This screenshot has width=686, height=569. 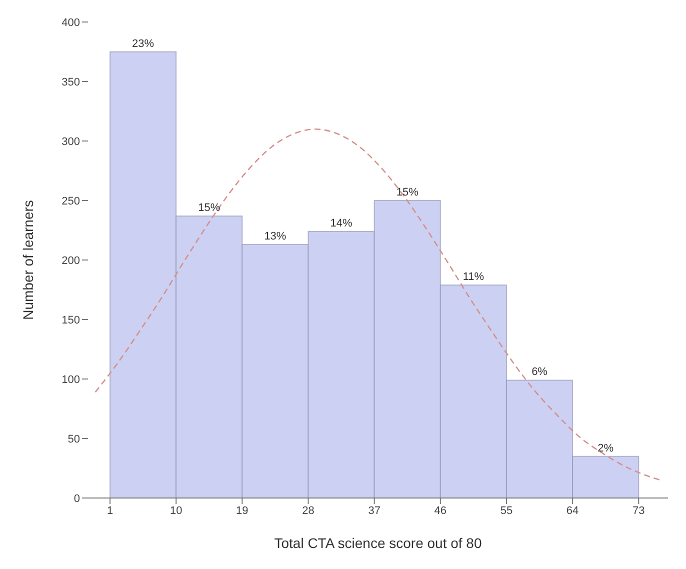 What do you see at coordinates (440, 510) in the screenshot?
I see `x-tick-label: 46` at bounding box center [440, 510].